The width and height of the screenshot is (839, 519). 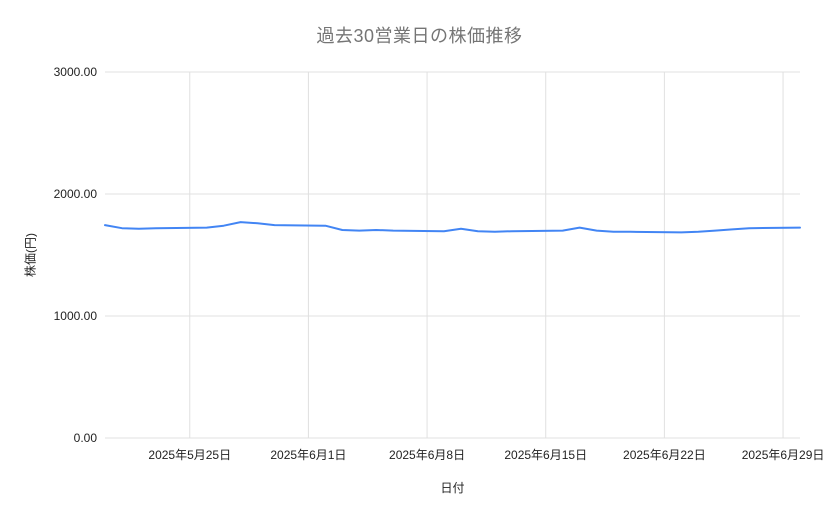 I want to click on x-axis-tick-label: 2025年6月29日, so click(x=783, y=455).